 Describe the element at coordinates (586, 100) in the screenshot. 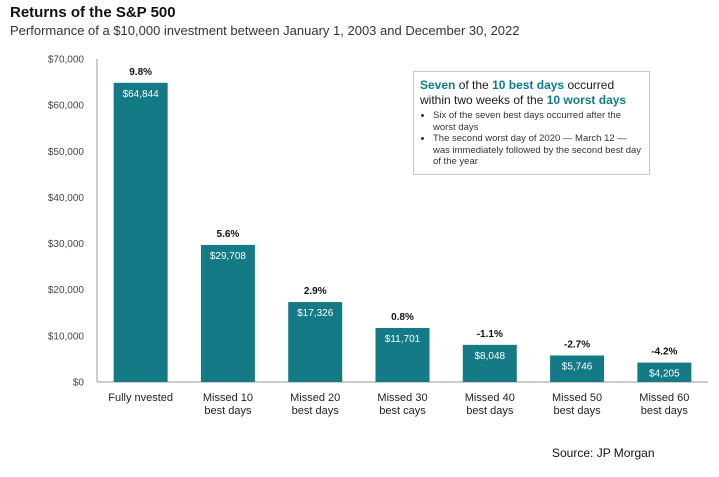

I see `callout-heading-part: 10 worst days` at that location.